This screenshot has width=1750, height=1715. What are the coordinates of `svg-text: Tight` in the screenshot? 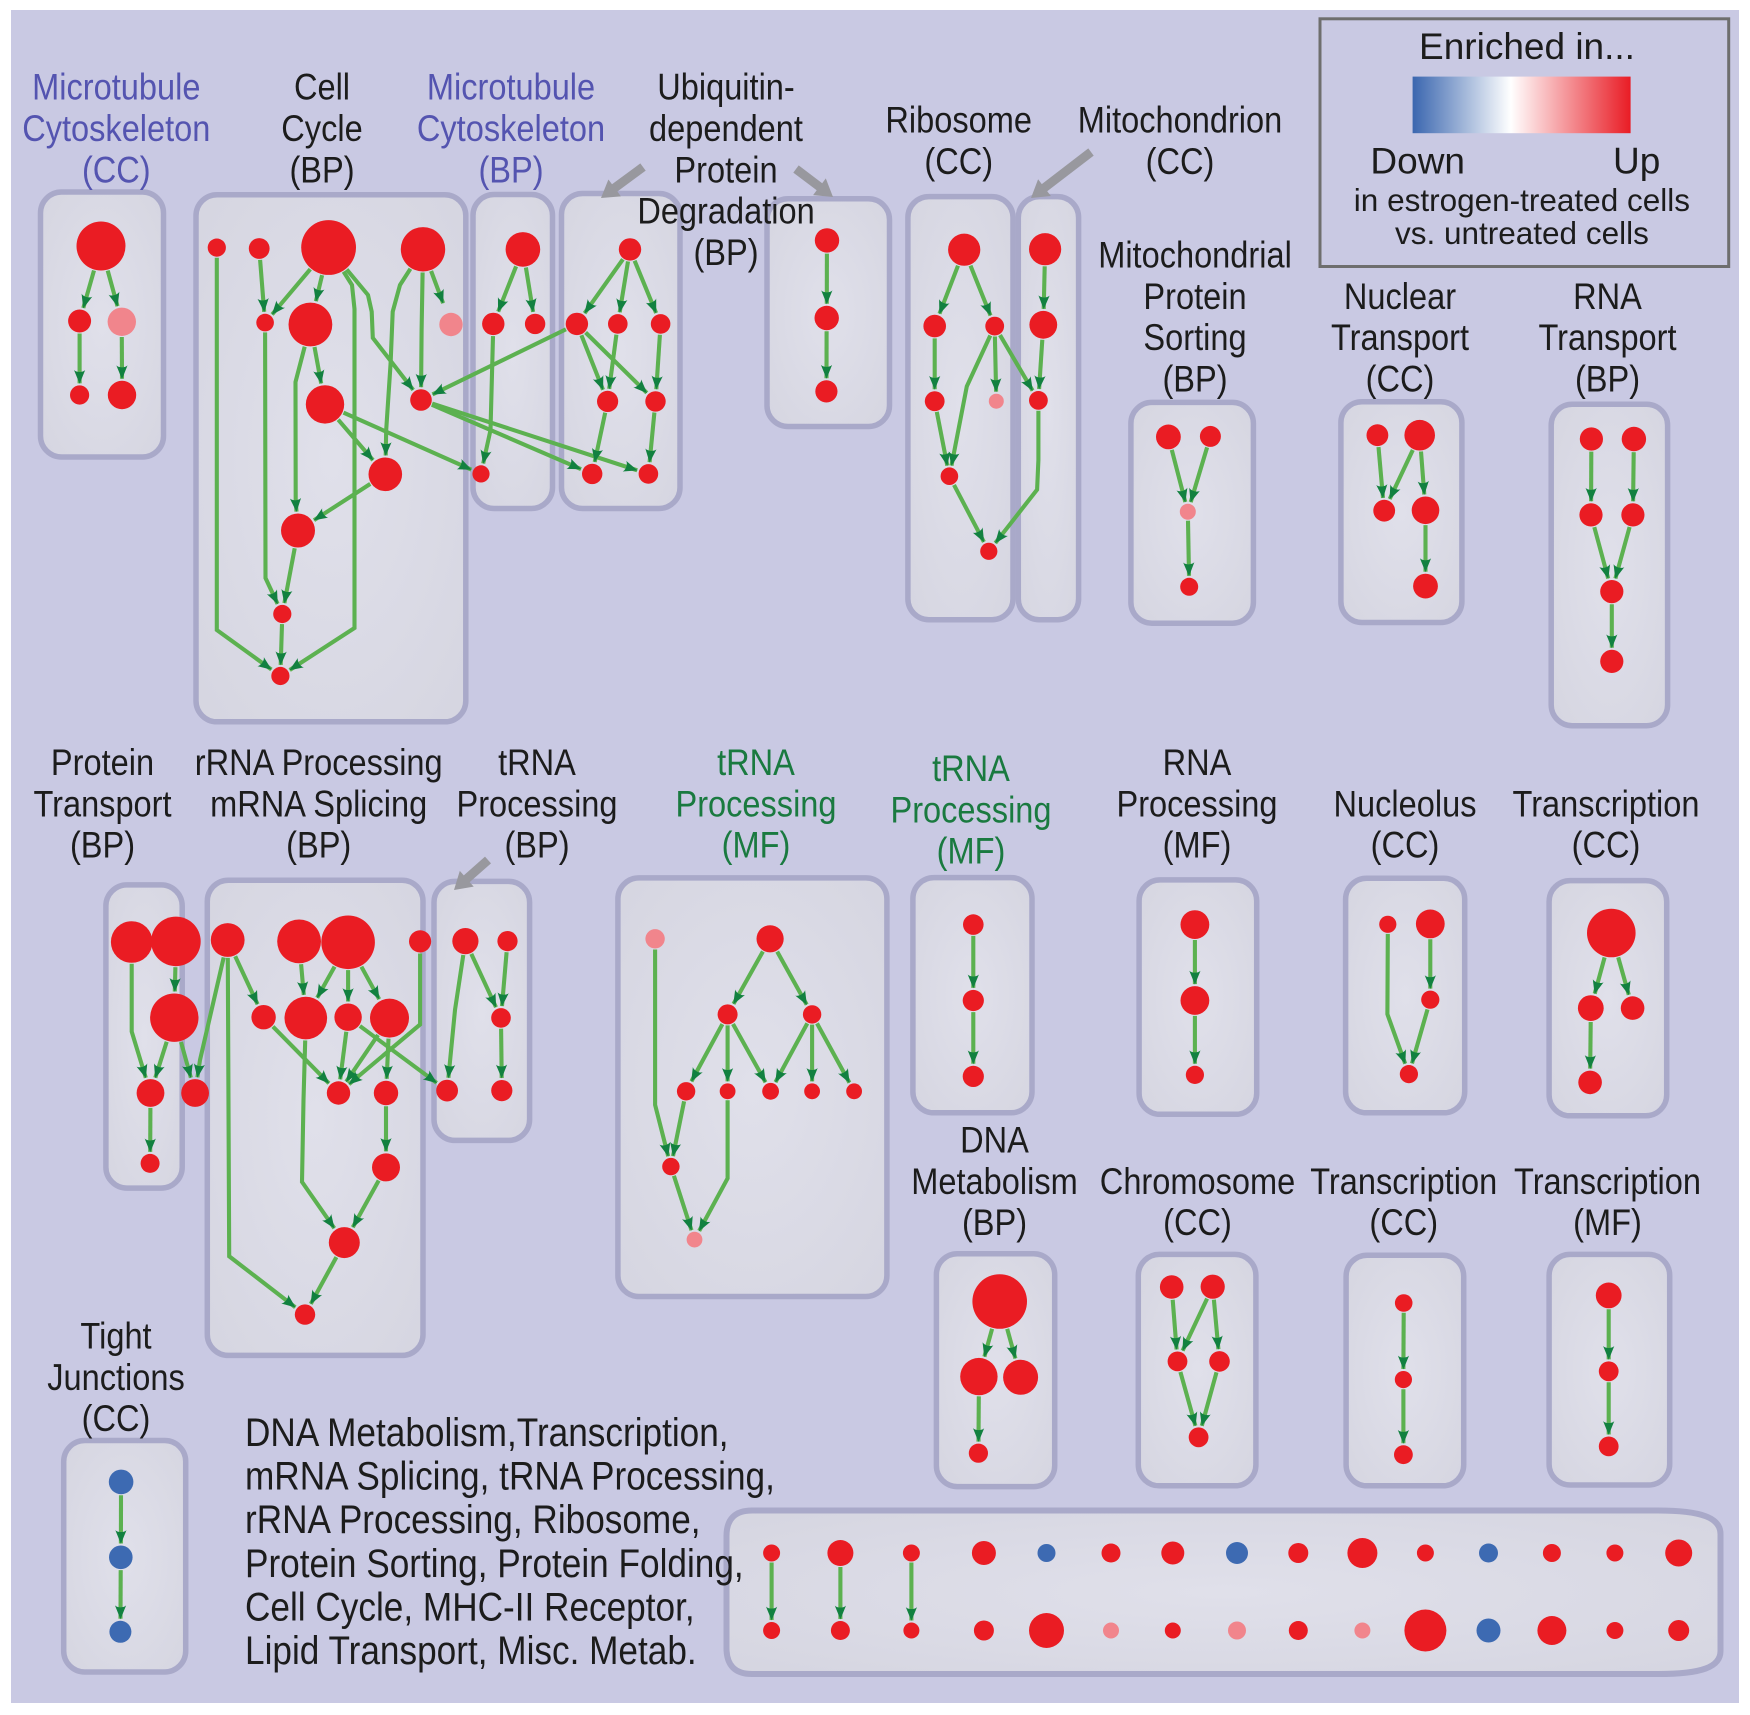 It's located at (115, 1336).